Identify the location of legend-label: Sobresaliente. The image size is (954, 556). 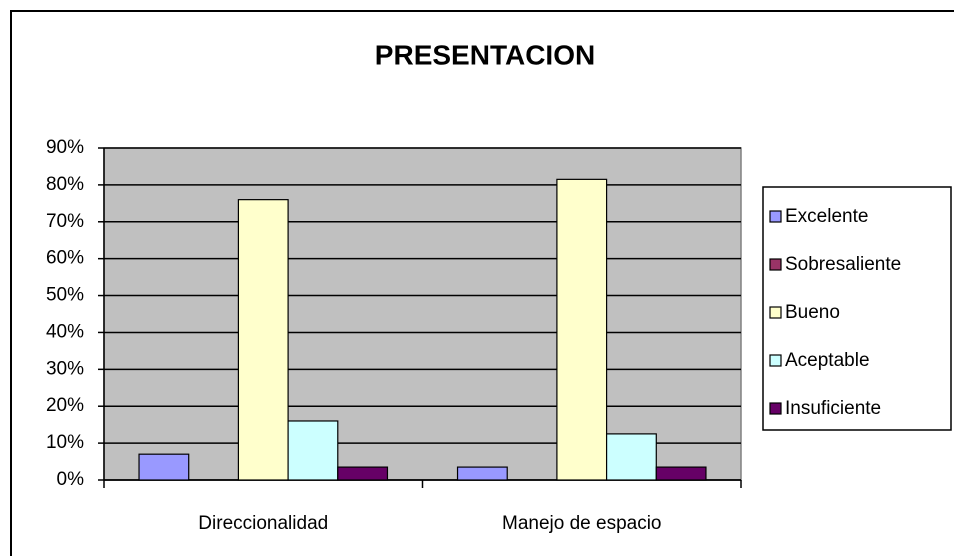
(843, 264).